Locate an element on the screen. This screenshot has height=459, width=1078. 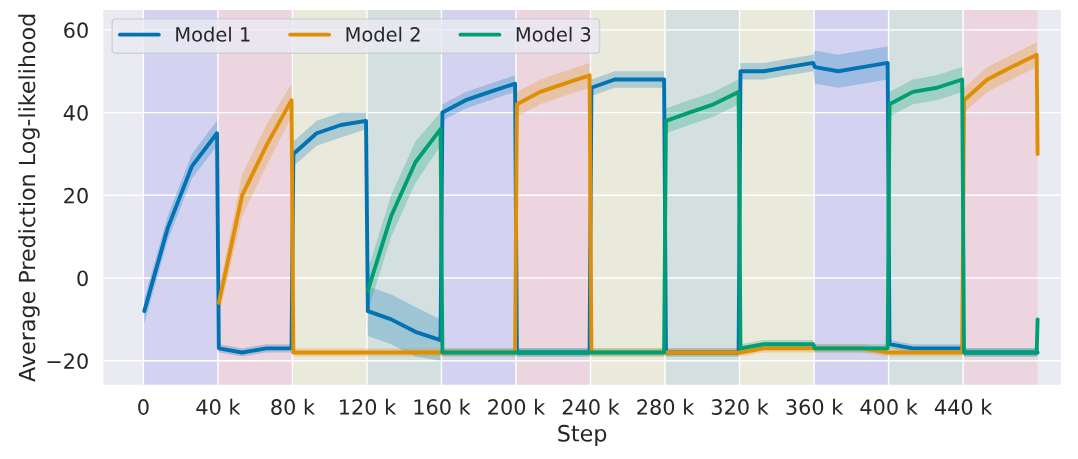
legend-label: Model 3 is located at coordinates (553, 34).